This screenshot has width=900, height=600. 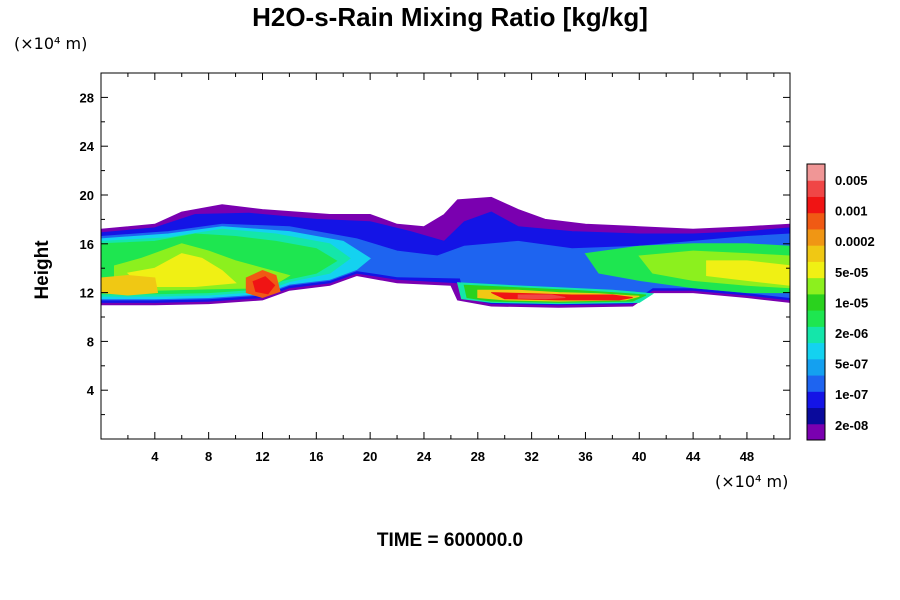 I want to click on colorbar-label: 2e-08, so click(x=851, y=425).